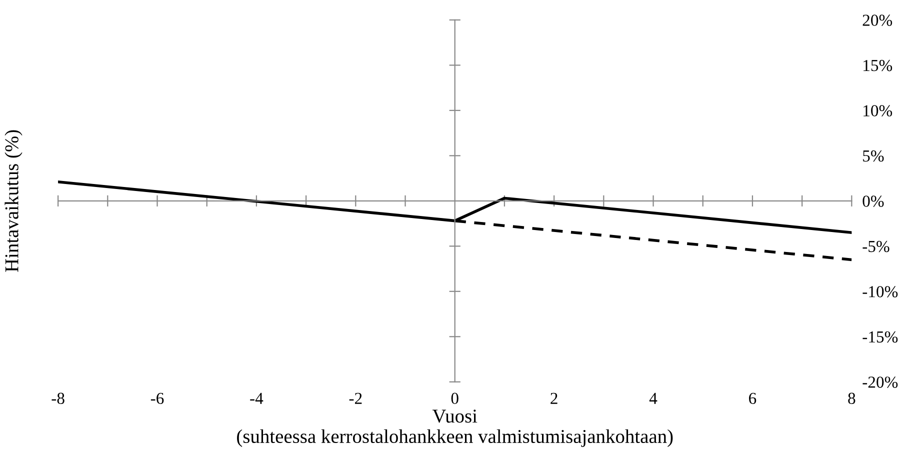 The image size is (907, 464). I want to click on x-axis-title: Vuosi (suhteessa kerrostalohankkeen valmistumisajankohtaan), so click(455, 428).